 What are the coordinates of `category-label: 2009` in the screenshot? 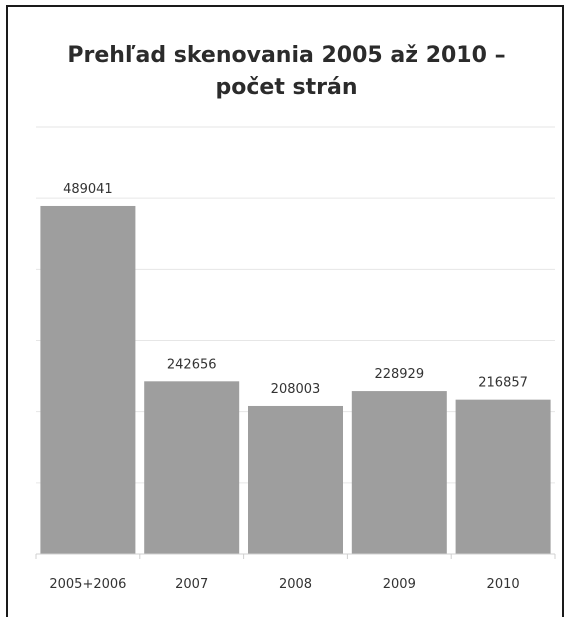 It's located at (399, 584).